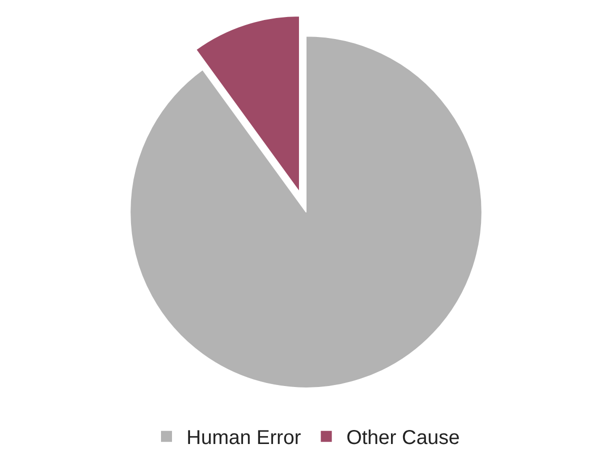  Describe the element at coordinates (244, 438) in the screenshot. I see `legend-label: Human Error` at that location.